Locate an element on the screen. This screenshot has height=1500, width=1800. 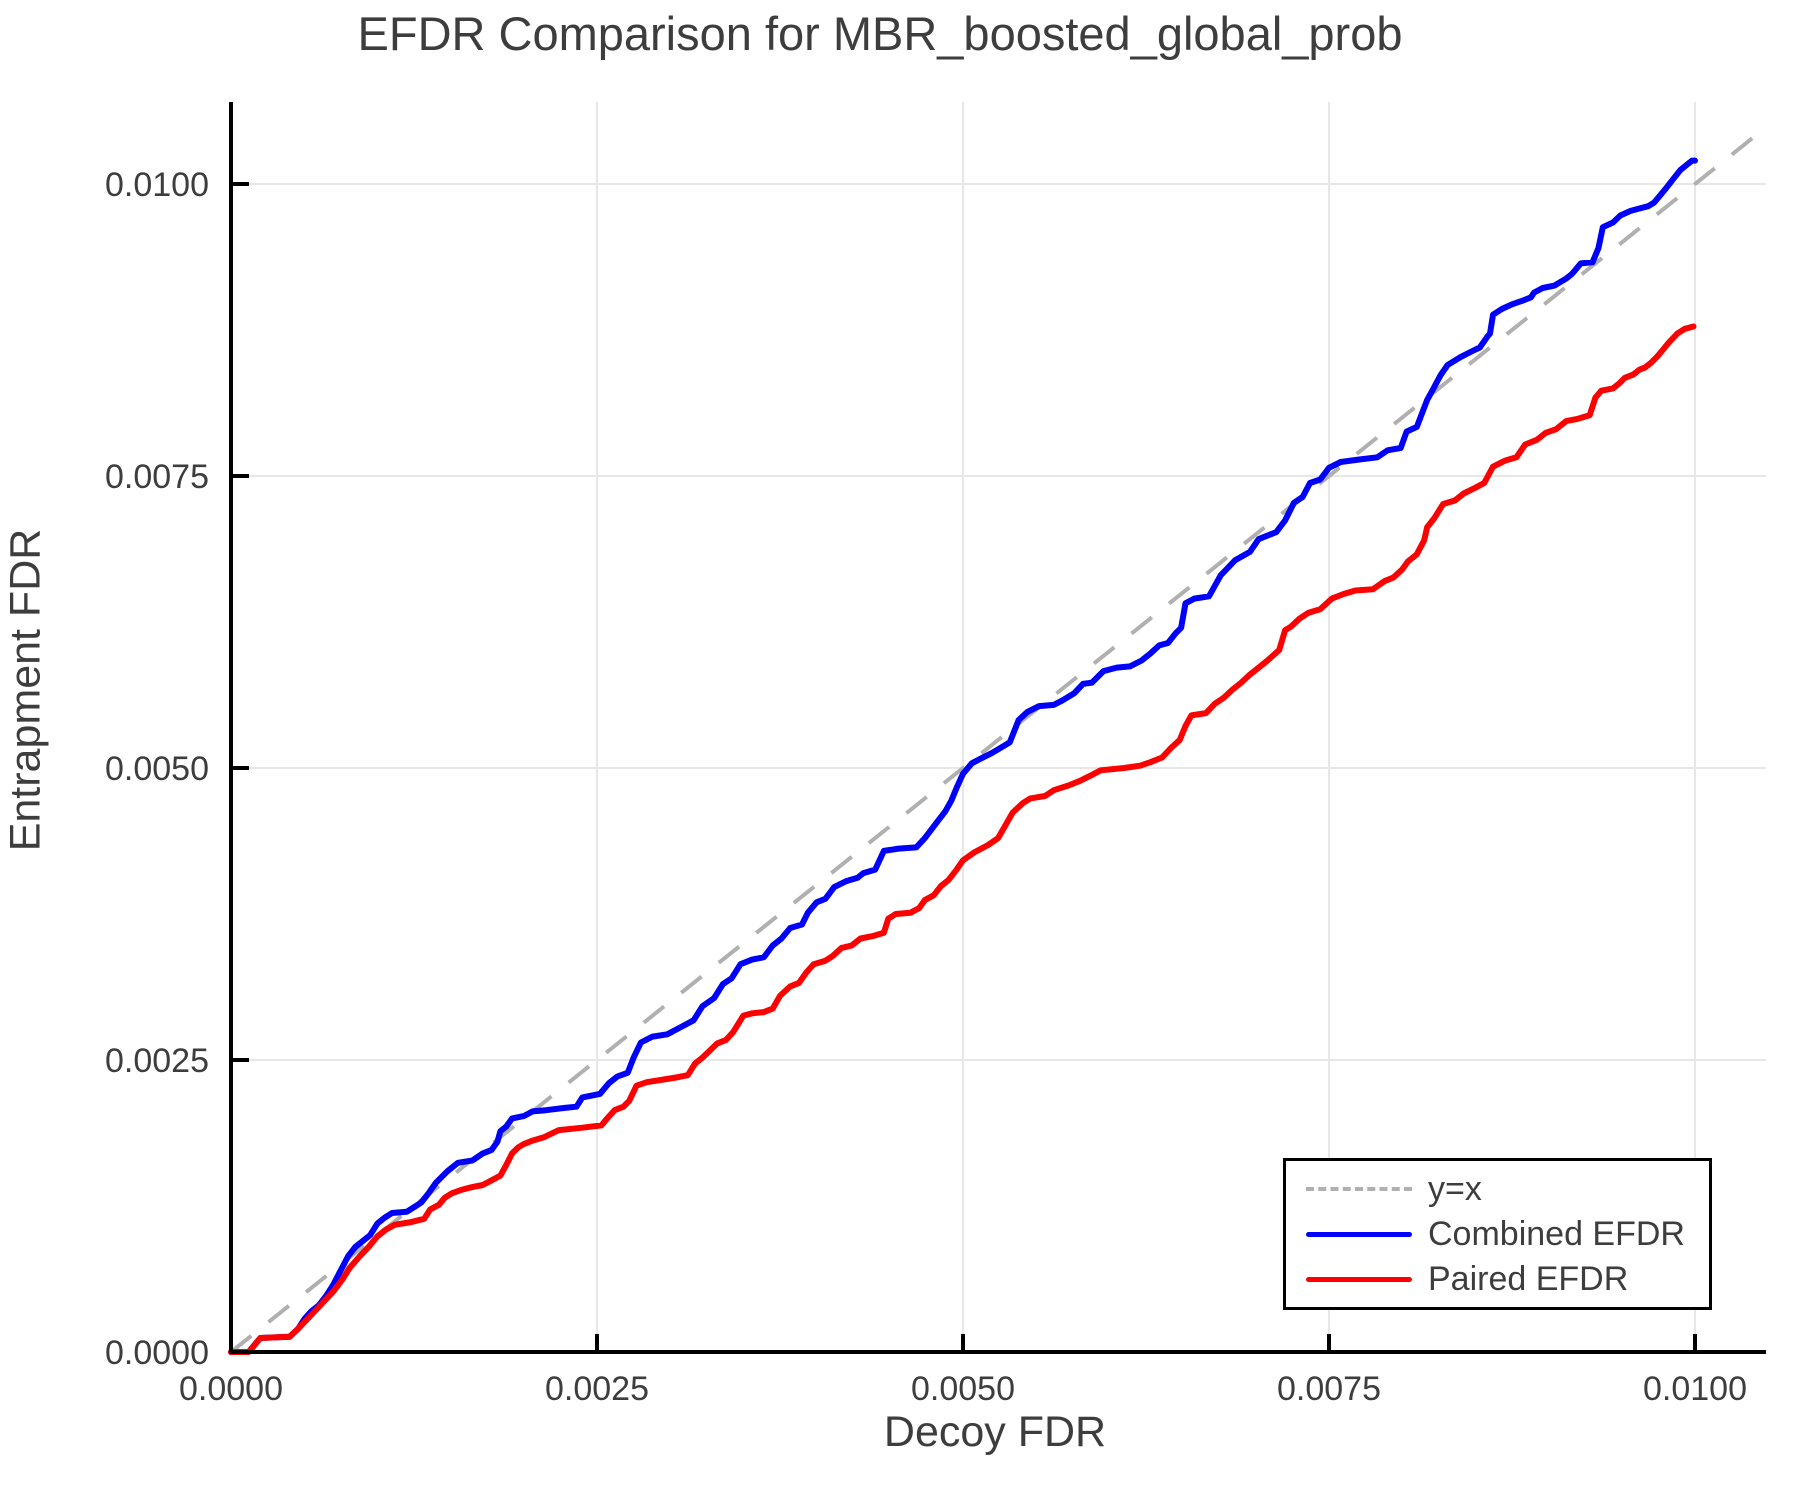
combined-line-sample is located at coordinates (1359, 1234).